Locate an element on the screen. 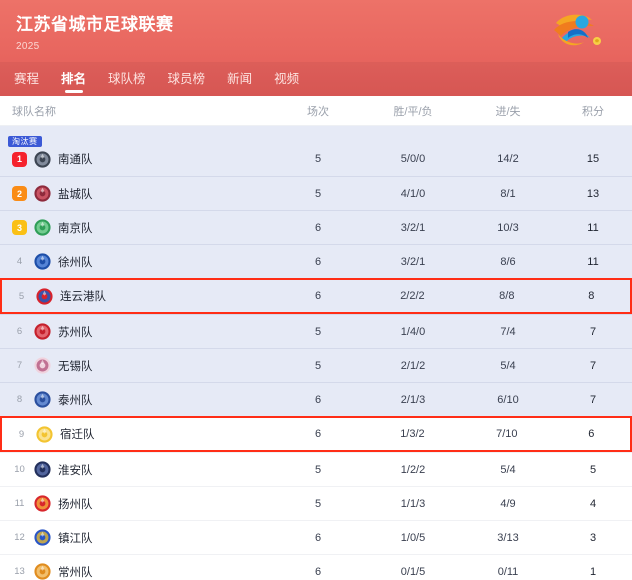 The image size is (632, 580). team-cell: 3 南京队 is located at coordinates (136, 227).